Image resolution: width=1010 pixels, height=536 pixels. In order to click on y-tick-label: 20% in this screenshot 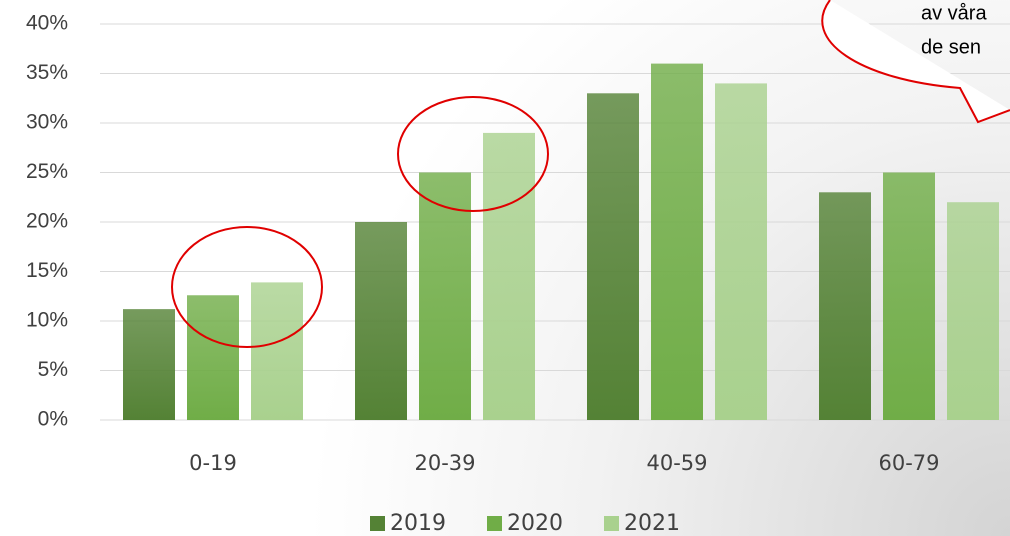, I will do `click(47, 221)`.